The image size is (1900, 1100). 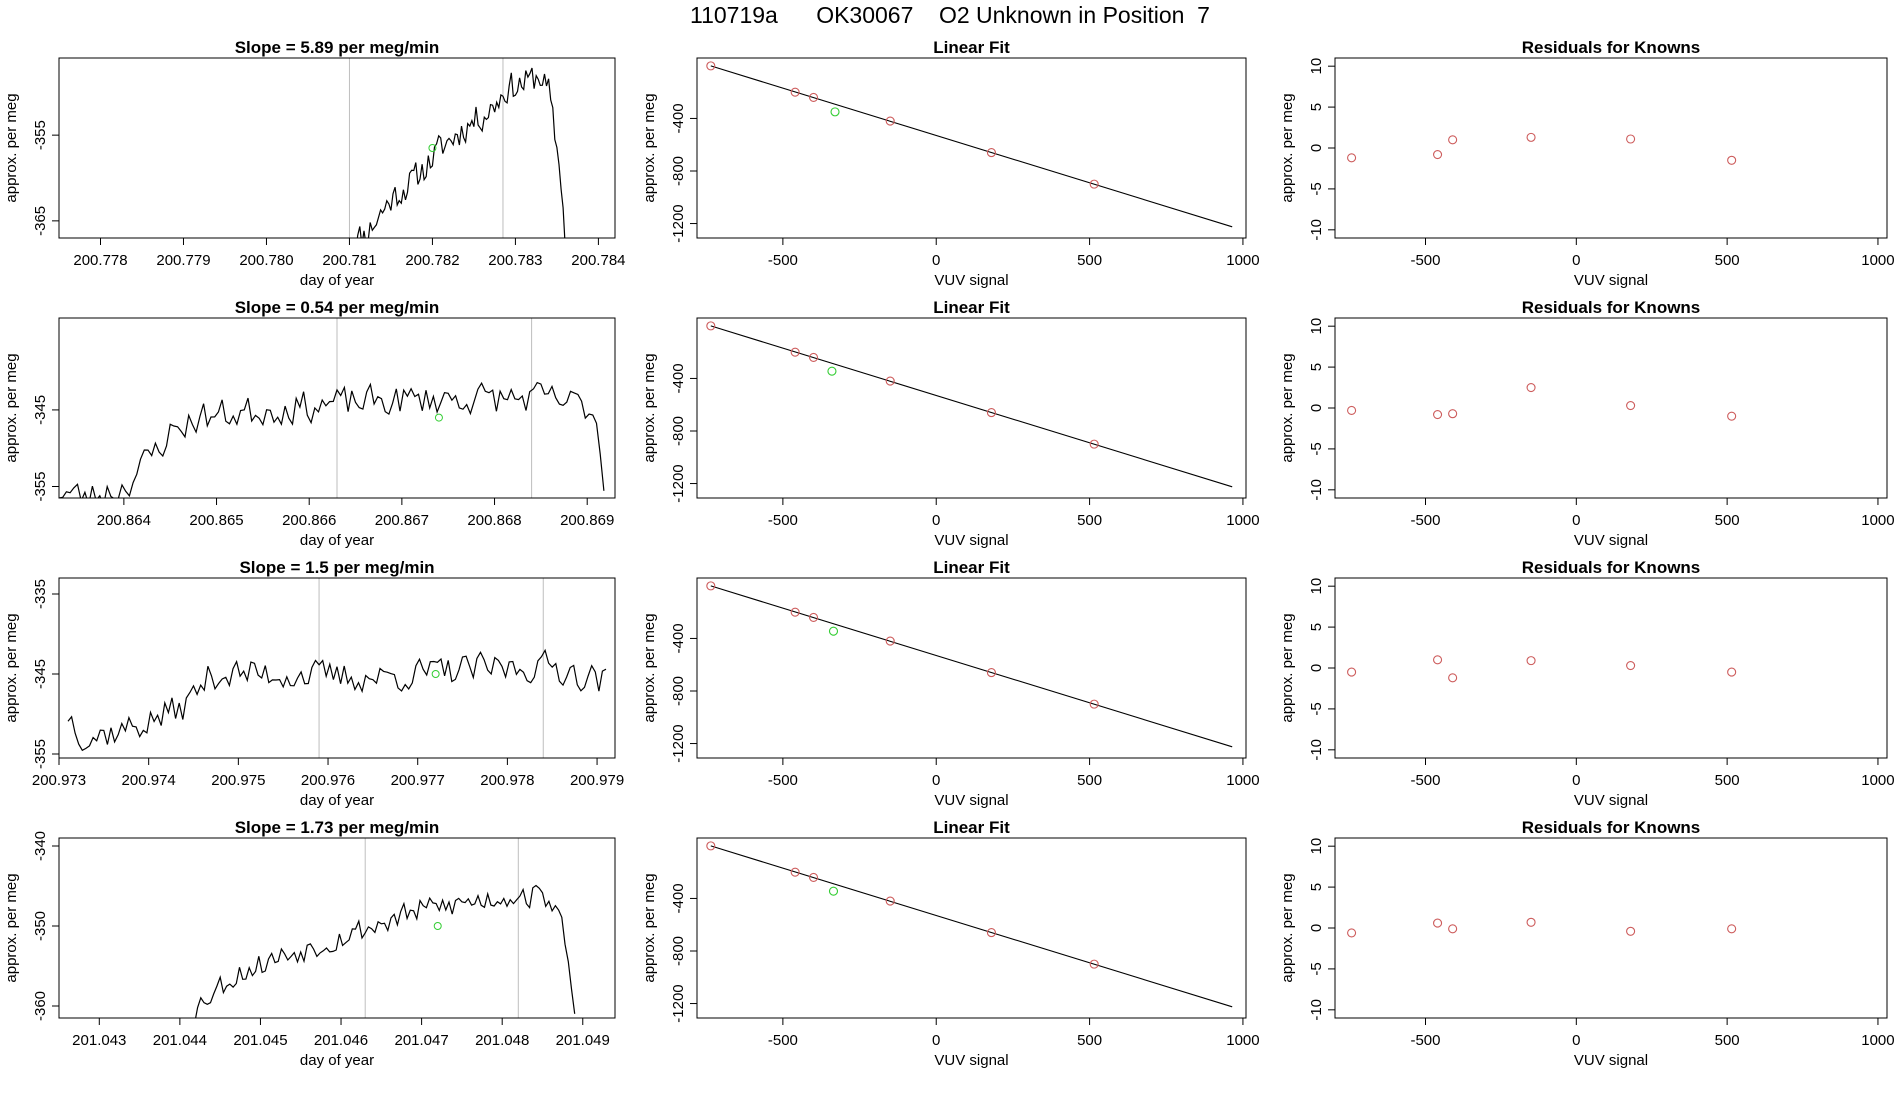 I want to click on x-tick-label: 200.973, so click(x=59, y=780).